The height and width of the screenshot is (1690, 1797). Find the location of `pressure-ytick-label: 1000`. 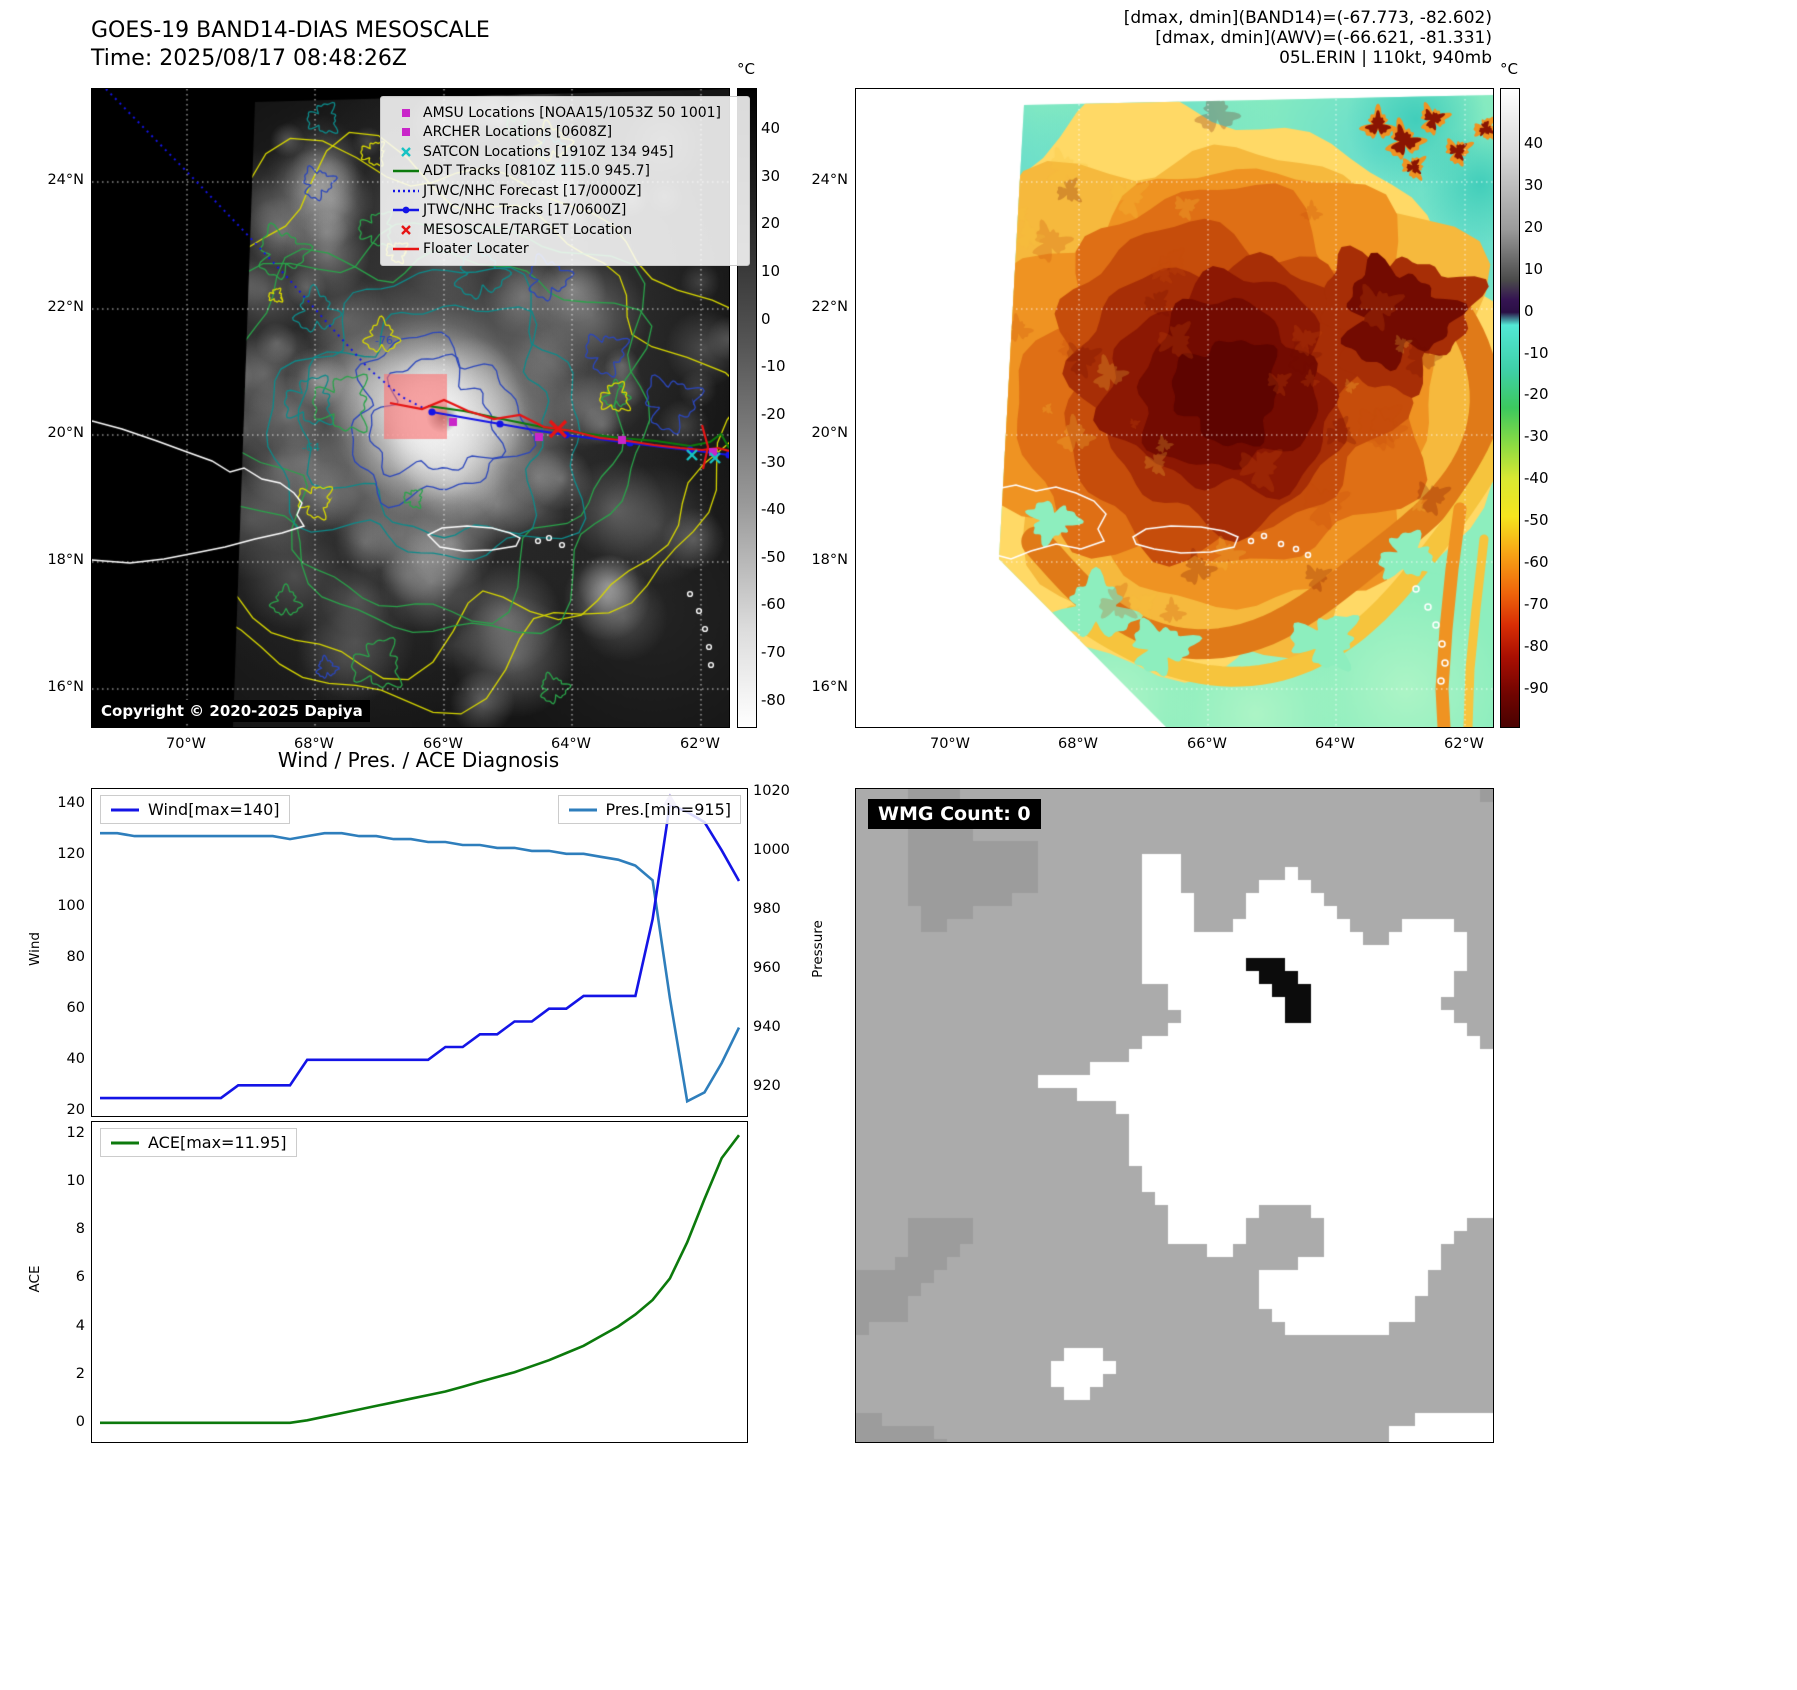

pressure-ytick-label: 1000 is located at coordinates (771, 849).